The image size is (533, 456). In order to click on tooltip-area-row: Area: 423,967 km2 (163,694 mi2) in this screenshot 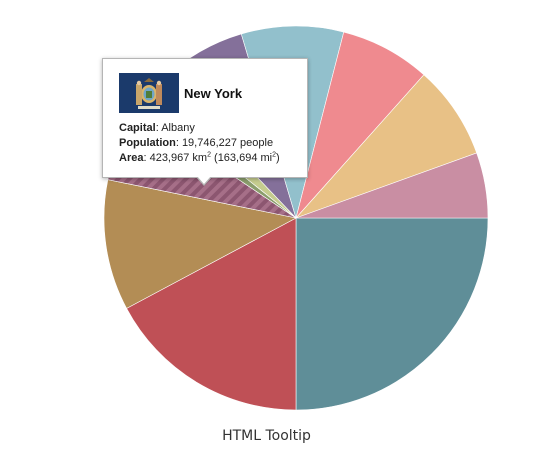, I will do `click(205, 158)`.